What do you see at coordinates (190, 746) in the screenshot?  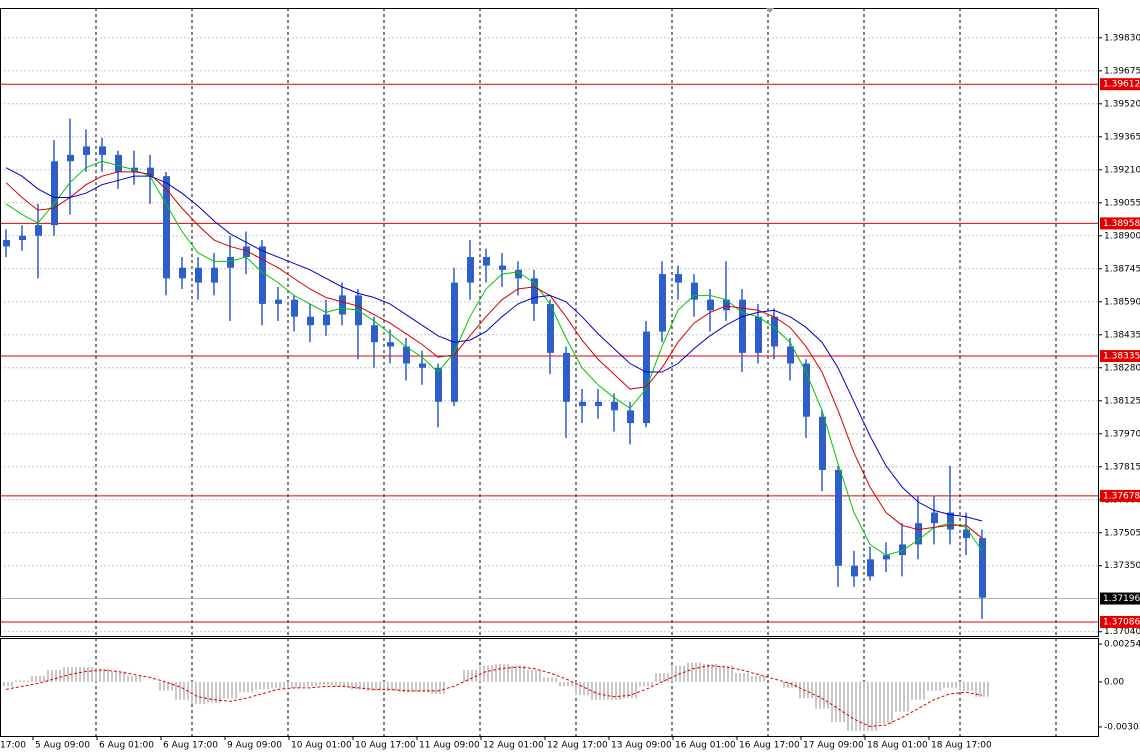 I see `x-tick-label: 6 Aug 17:00` at bounding box center [190, 746].